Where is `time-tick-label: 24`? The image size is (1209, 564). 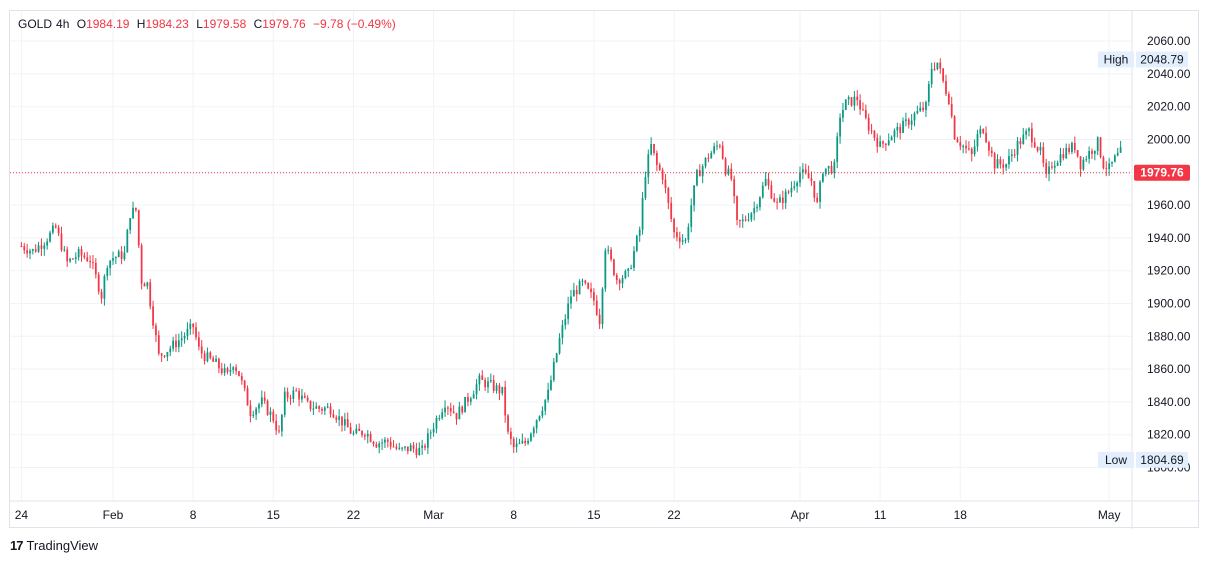 time-tick-label: 24 is located at coordinates (22, 515).